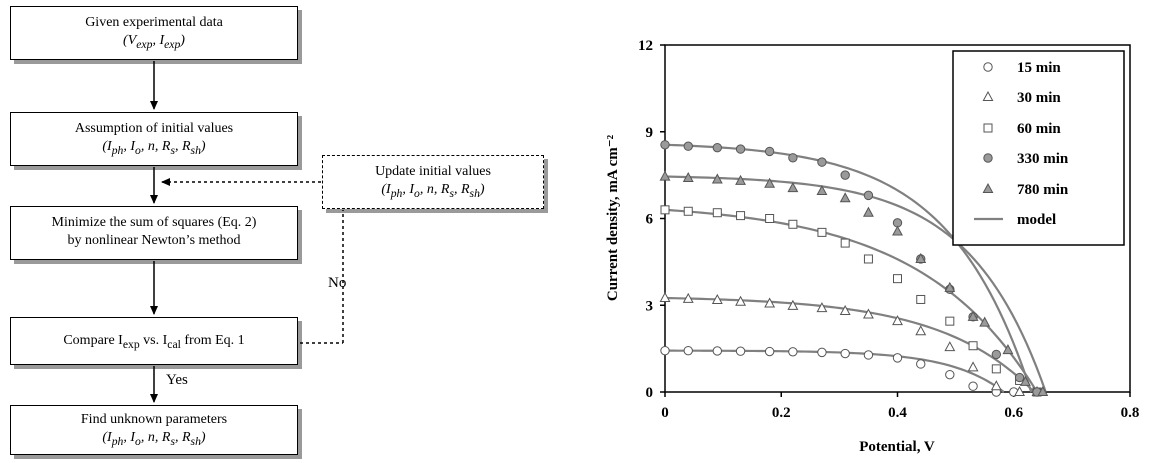  I want to click on flow-box-given-data-line2: (Vexp, Iexp), so click(154, 42).